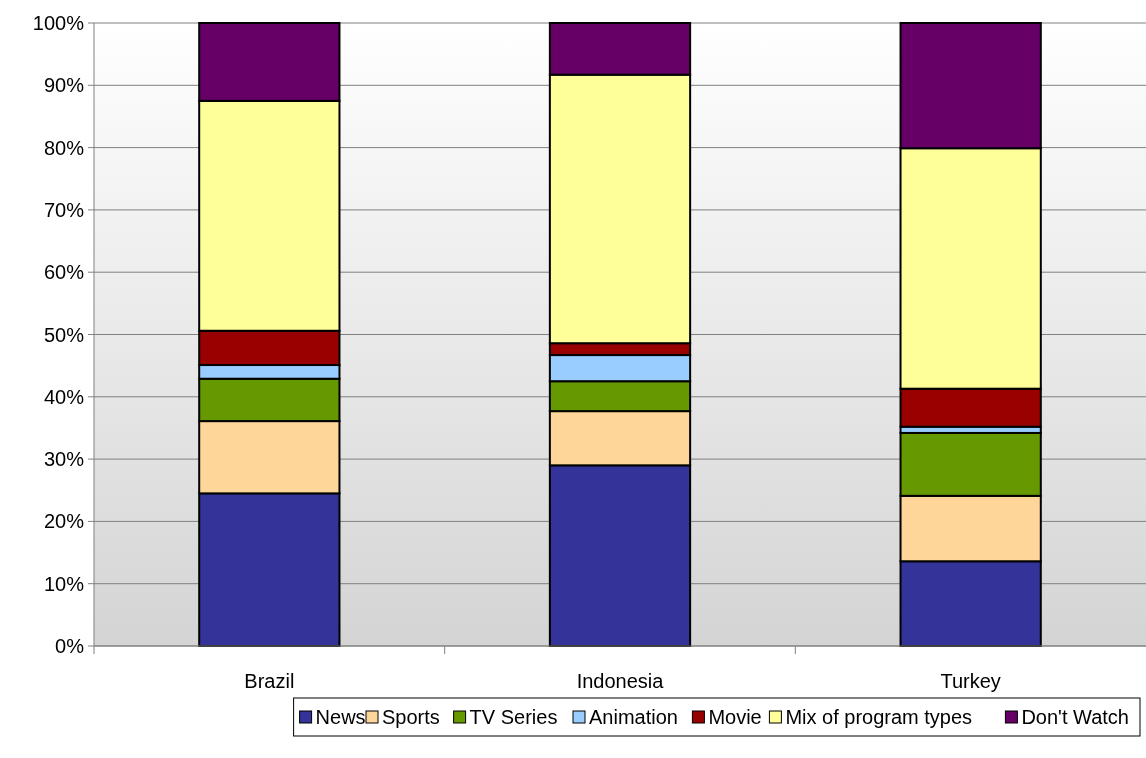 The width and height of the screenshot is (1146, 758). Describe the element at coordinates (269, 681) in the screenshot. I see `x-tick-label: Brazil` at that location.